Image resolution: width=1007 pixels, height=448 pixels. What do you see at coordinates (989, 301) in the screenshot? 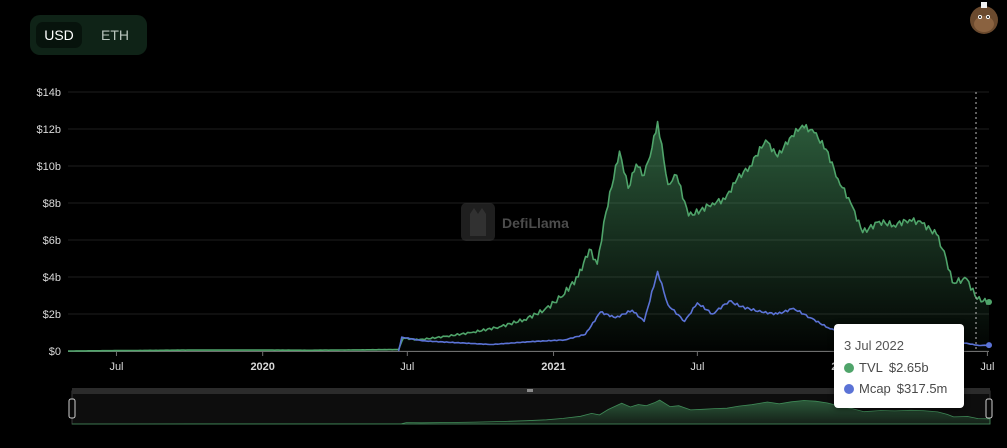
I see `tvl-point` at bounding box center [989, 301].